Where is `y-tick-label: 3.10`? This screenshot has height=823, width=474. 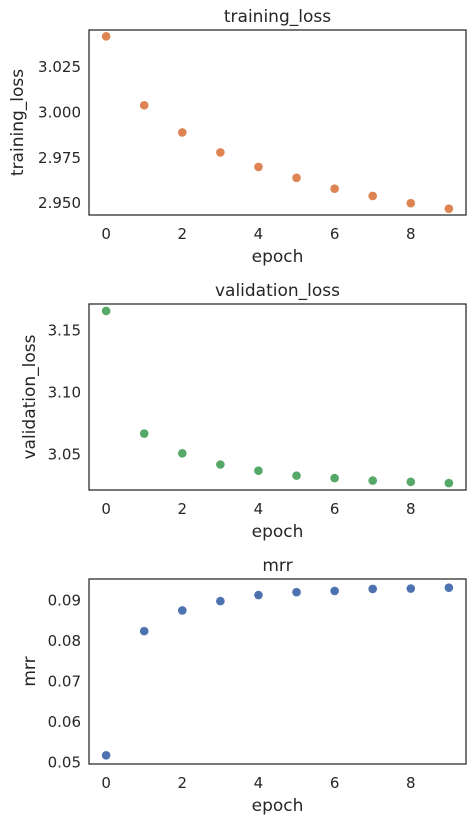
y-tick-label: 3.10 is located at coordinates (64, 393).